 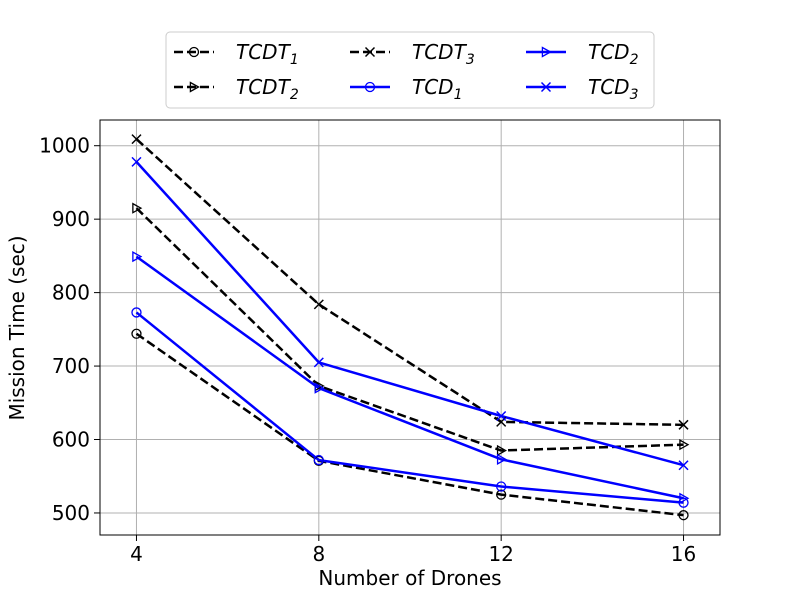 What do you see at coordinates (683, 554) in the screenshot?
I see `x-tick-label: 16` at bounding box center [683, 554].